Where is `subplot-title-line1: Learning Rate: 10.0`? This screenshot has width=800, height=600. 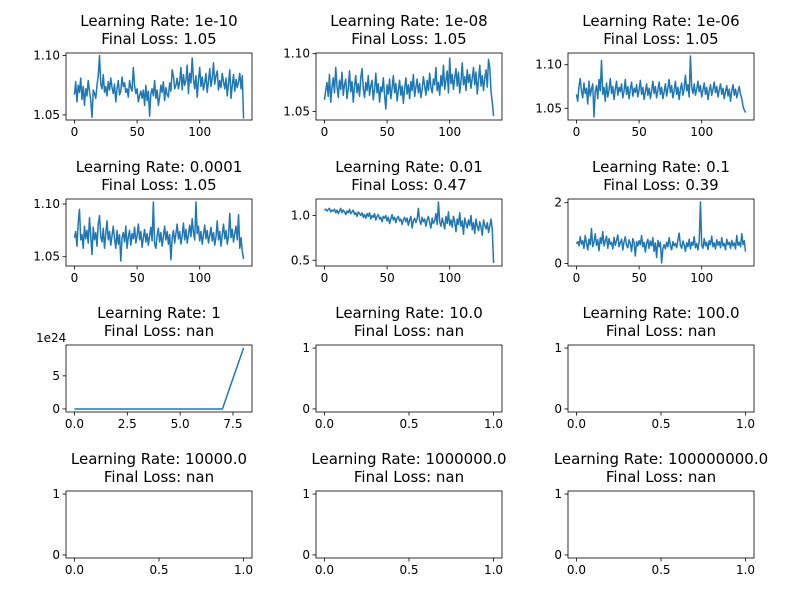
subplot-title-line1: Learning Rate: 10.0 is located at coordinates (409, 313).